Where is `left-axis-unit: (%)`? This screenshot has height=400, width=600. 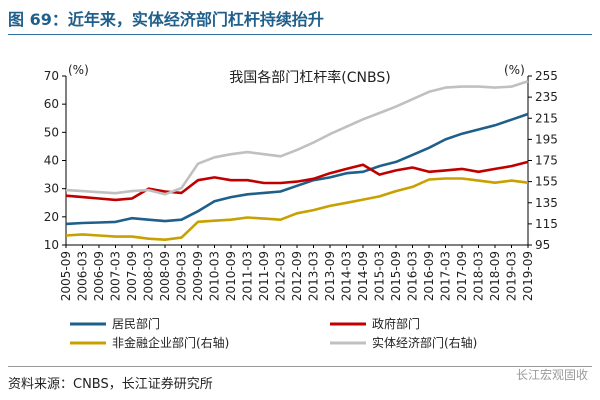
left-axis-unit: (%) is located at coordinates (78, 70).